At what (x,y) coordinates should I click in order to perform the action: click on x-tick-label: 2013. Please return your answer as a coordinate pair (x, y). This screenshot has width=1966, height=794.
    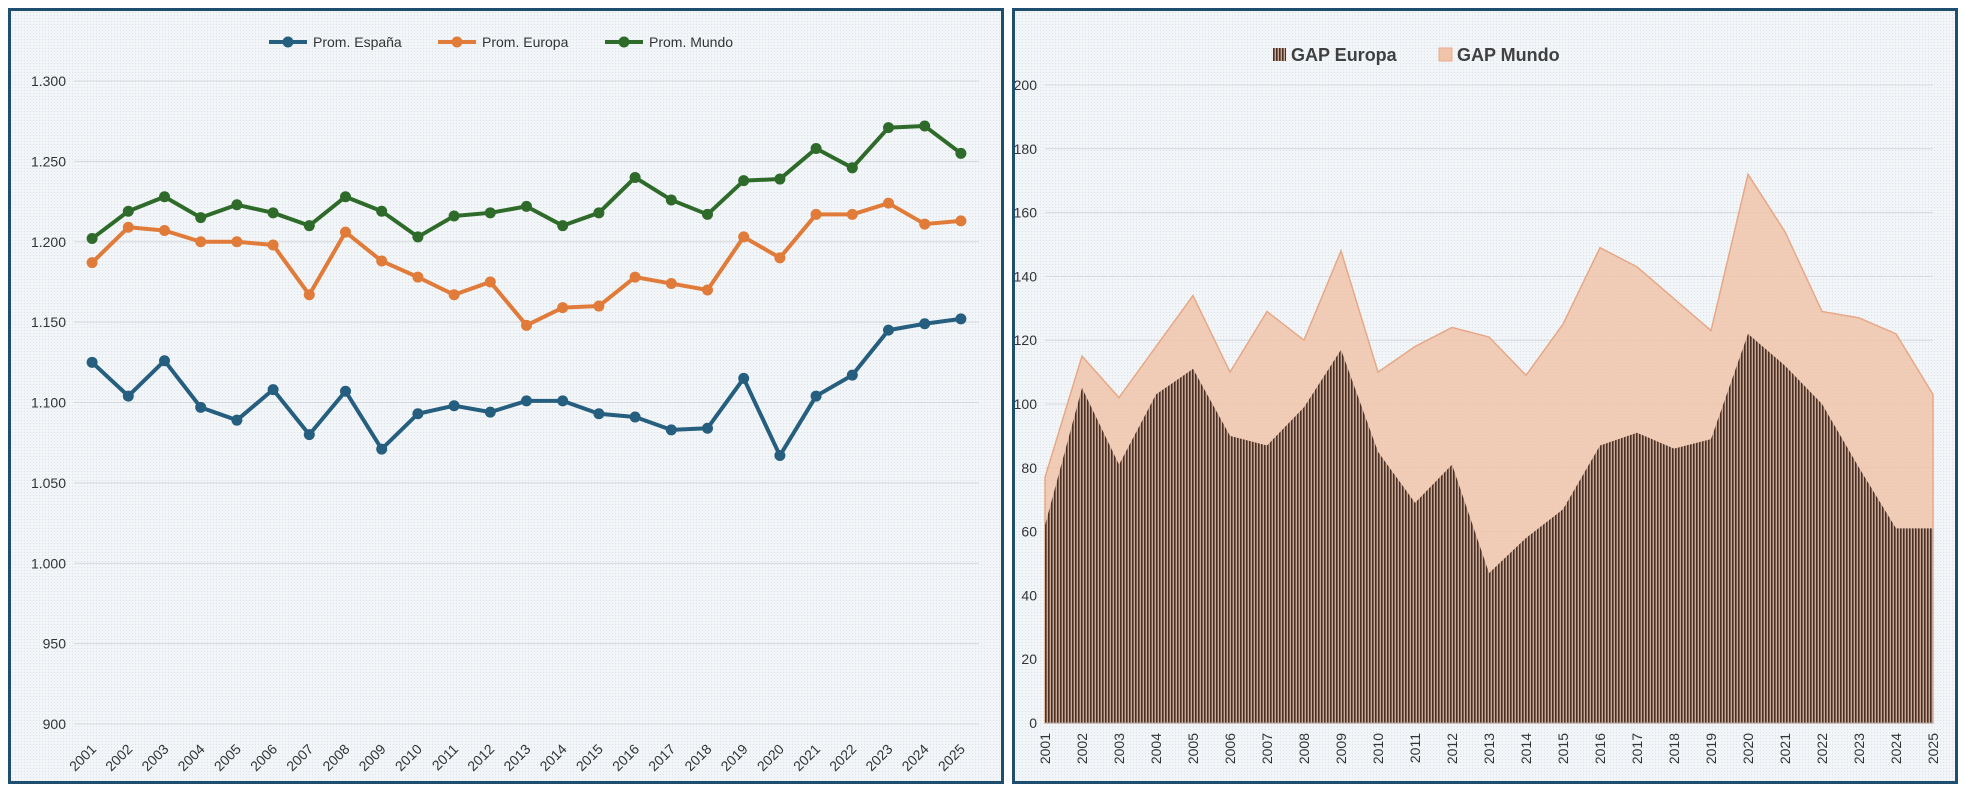
    Looking at the image, I should click on (516, 757).